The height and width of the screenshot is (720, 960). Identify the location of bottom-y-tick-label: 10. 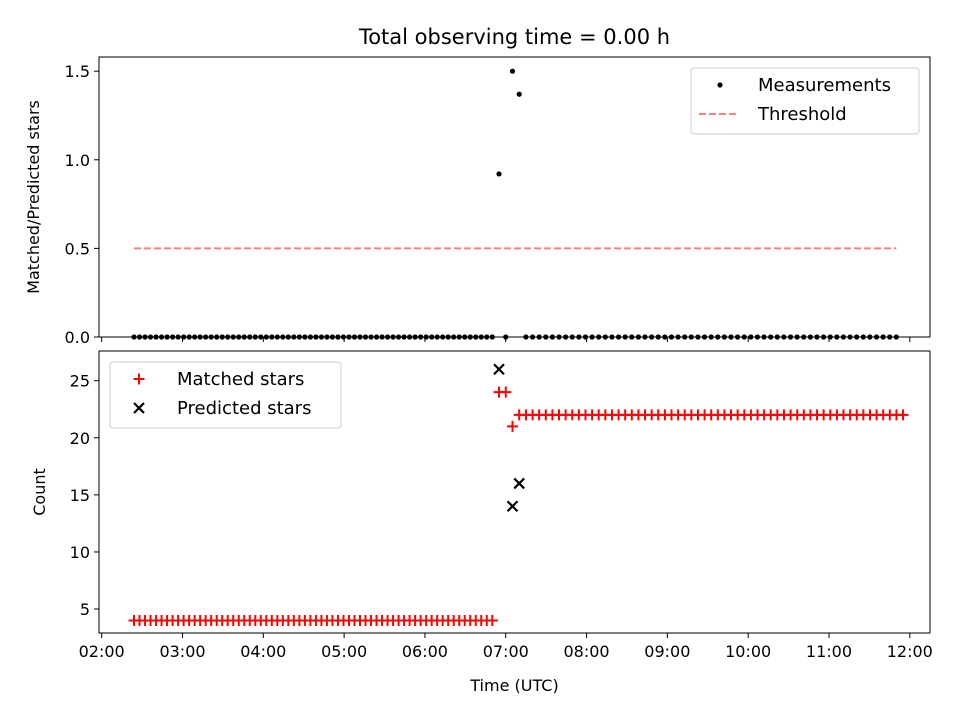
(80, 552).